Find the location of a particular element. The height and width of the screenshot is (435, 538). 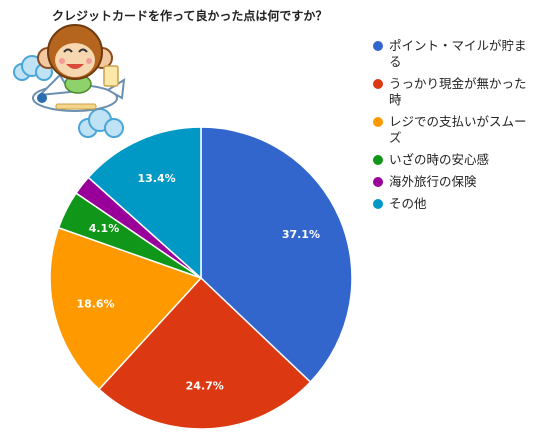

legend-label: いざの時の安心感 is located at coordinates (439, 159).